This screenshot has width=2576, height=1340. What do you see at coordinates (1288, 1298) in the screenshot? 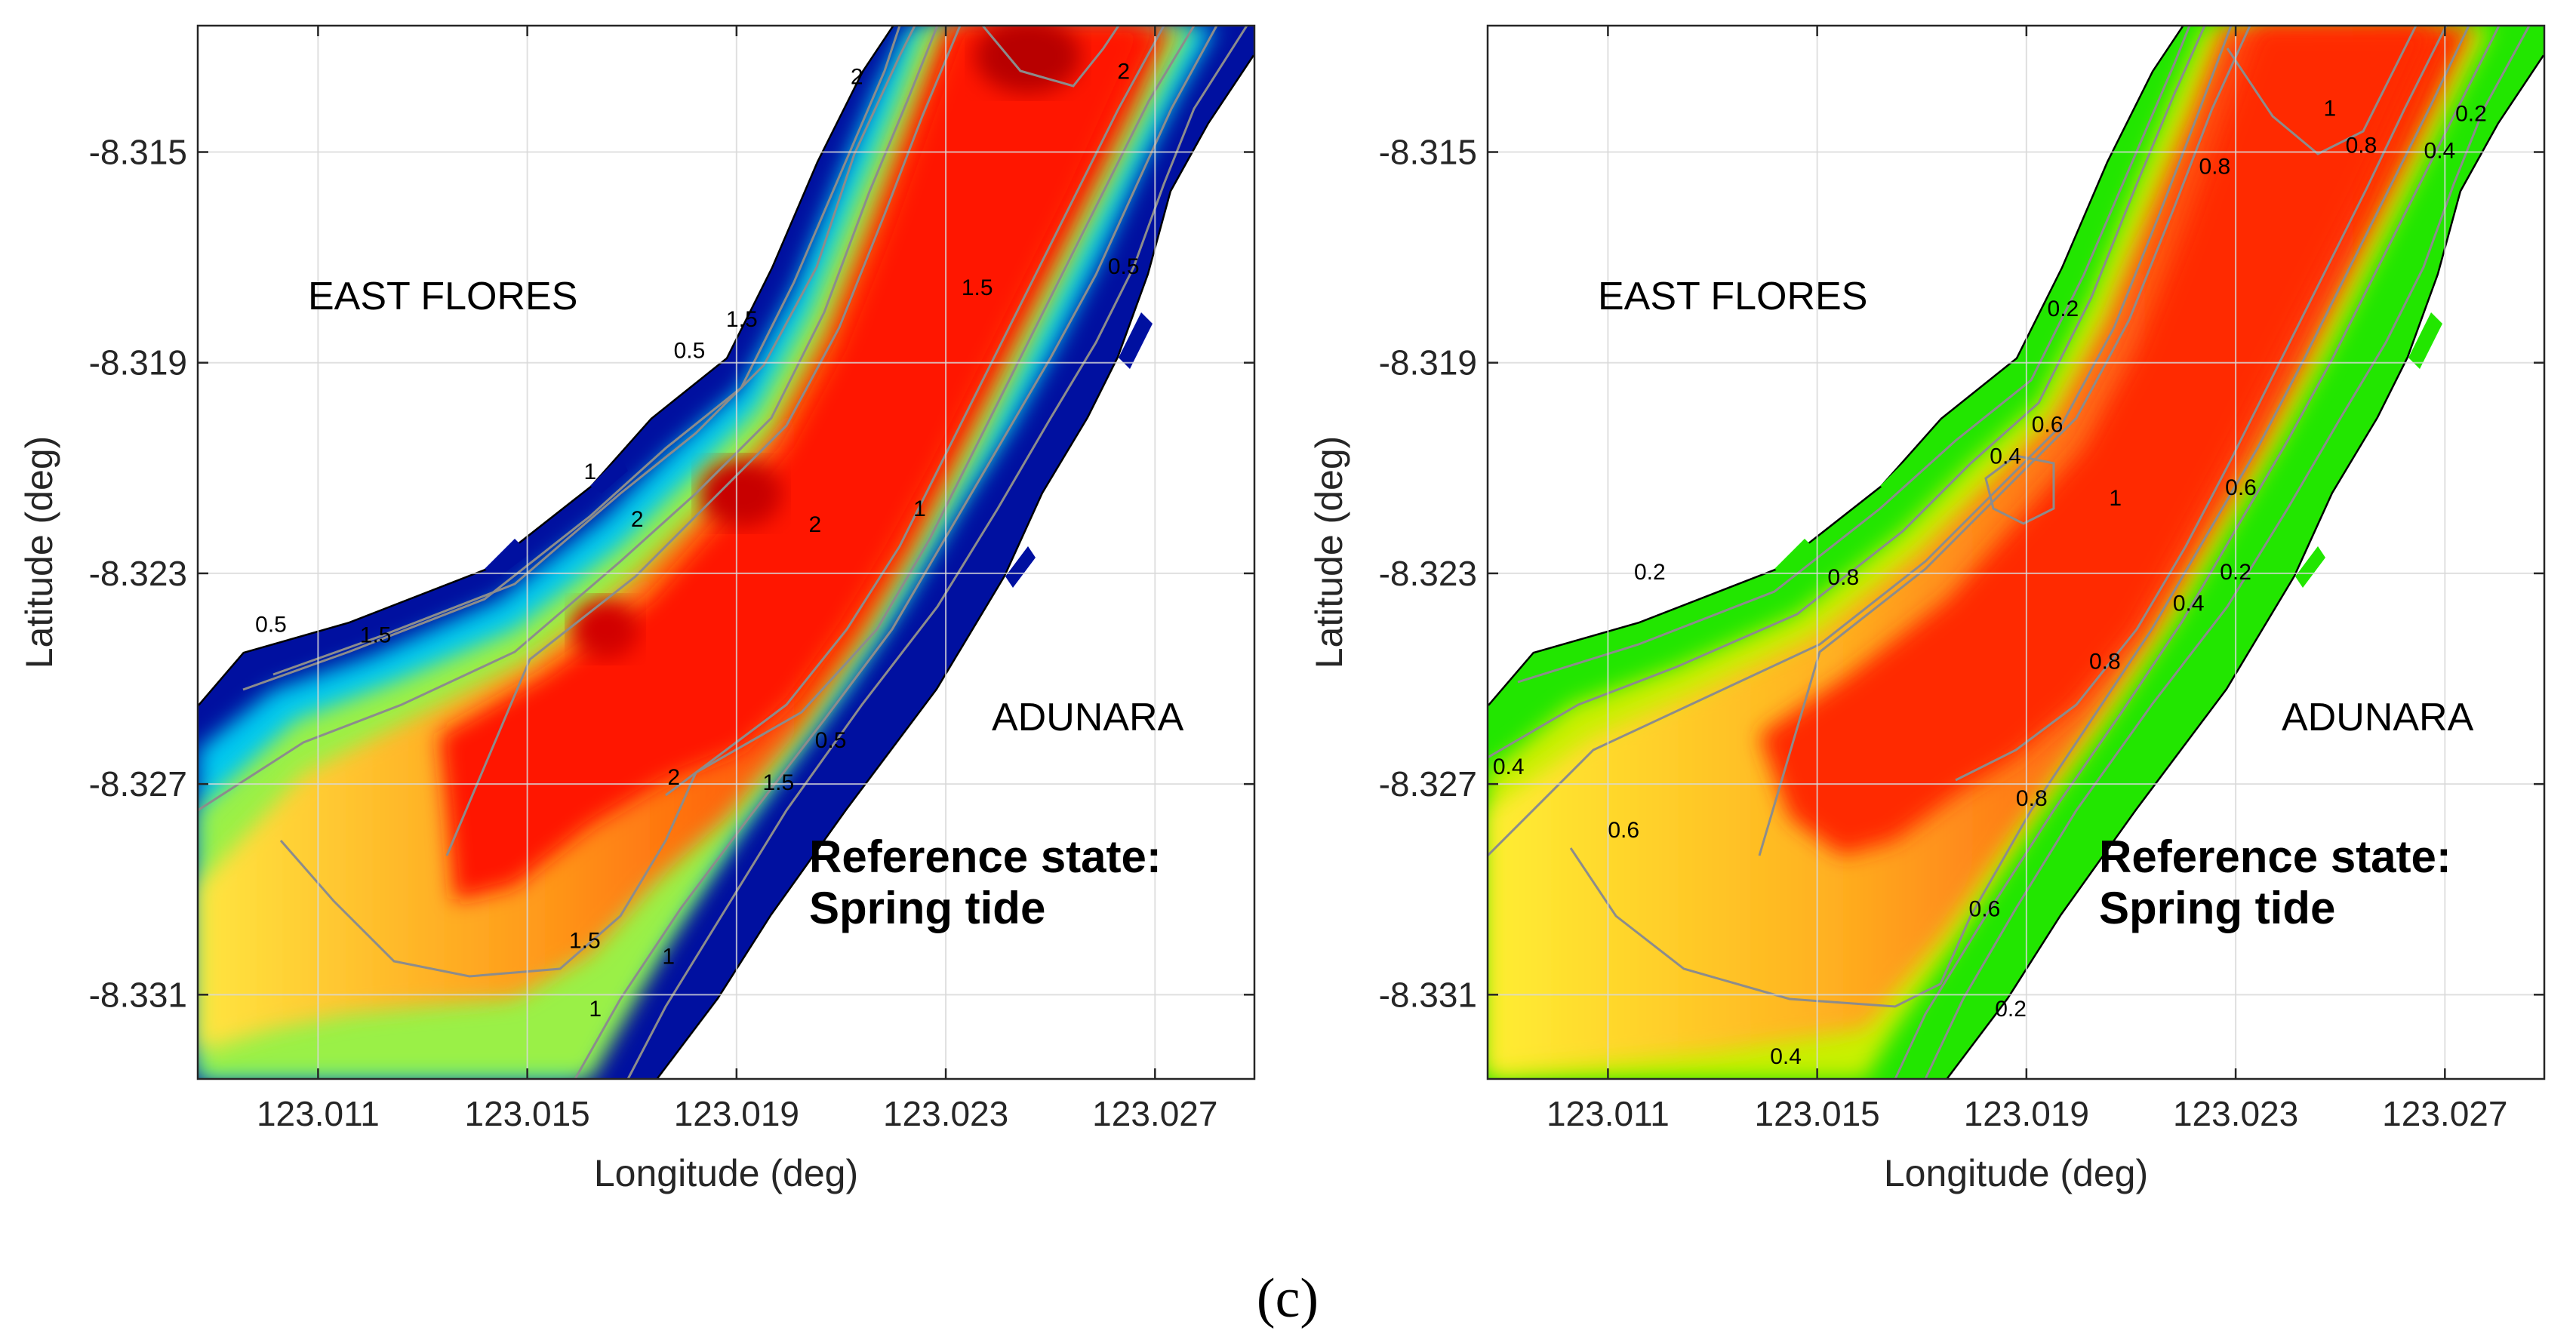
I see `figure-caption: (c)` at bounding box center [1288, 1298].